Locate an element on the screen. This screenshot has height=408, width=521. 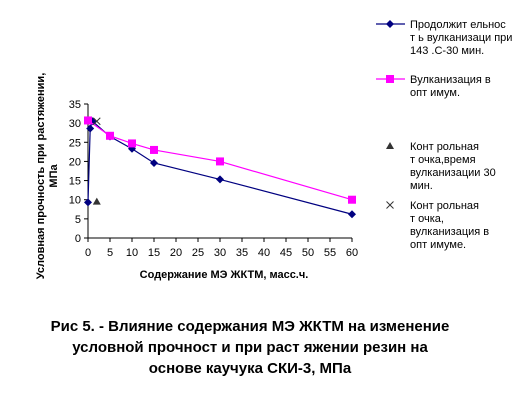
legend-label: вулканизации 30 is located at coordinates (453, 173).